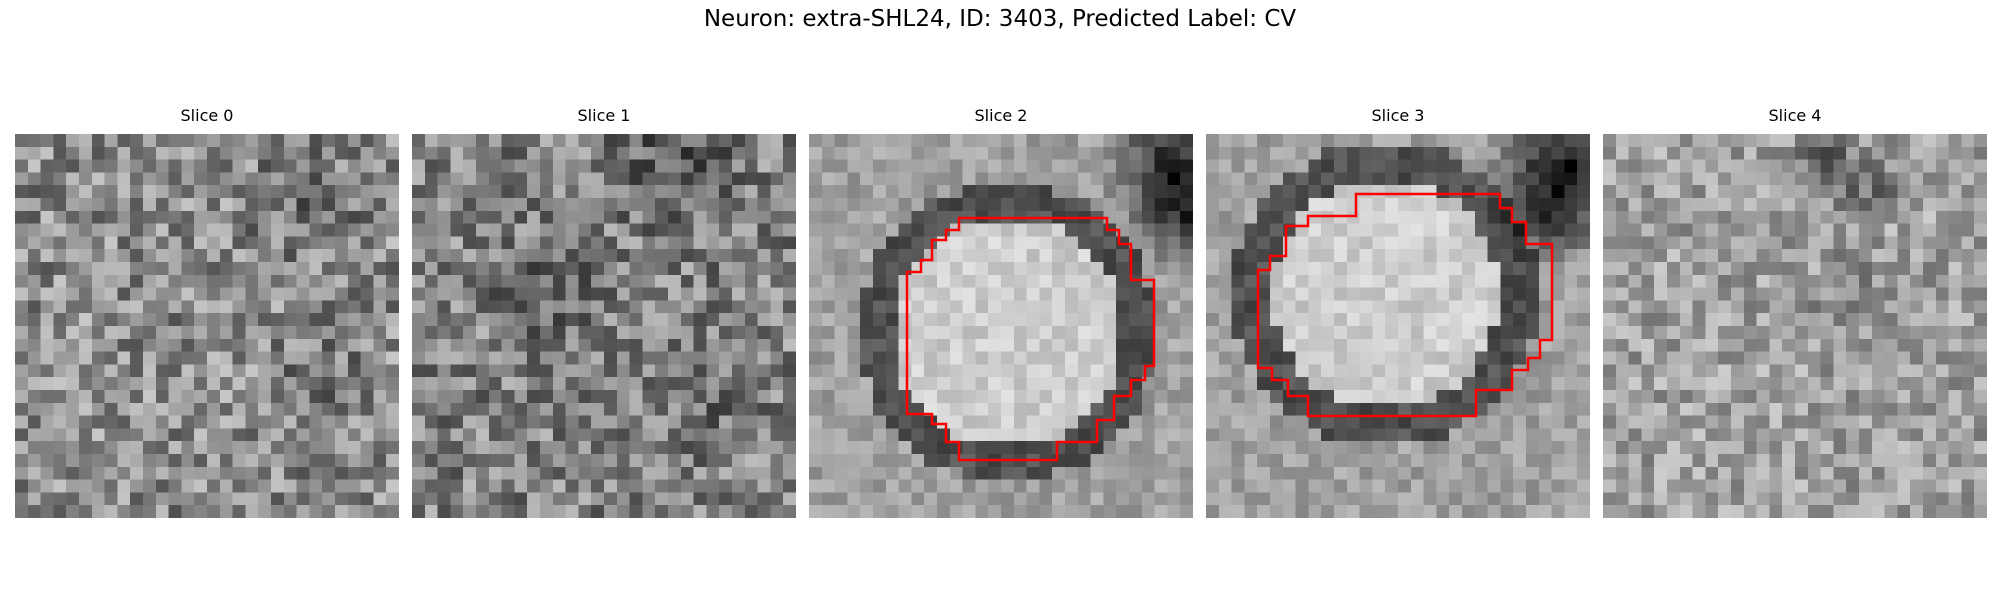 This screenshot has width=2000, height=600. I want to click on slice-title: Slice 3, so click(1398, 115).